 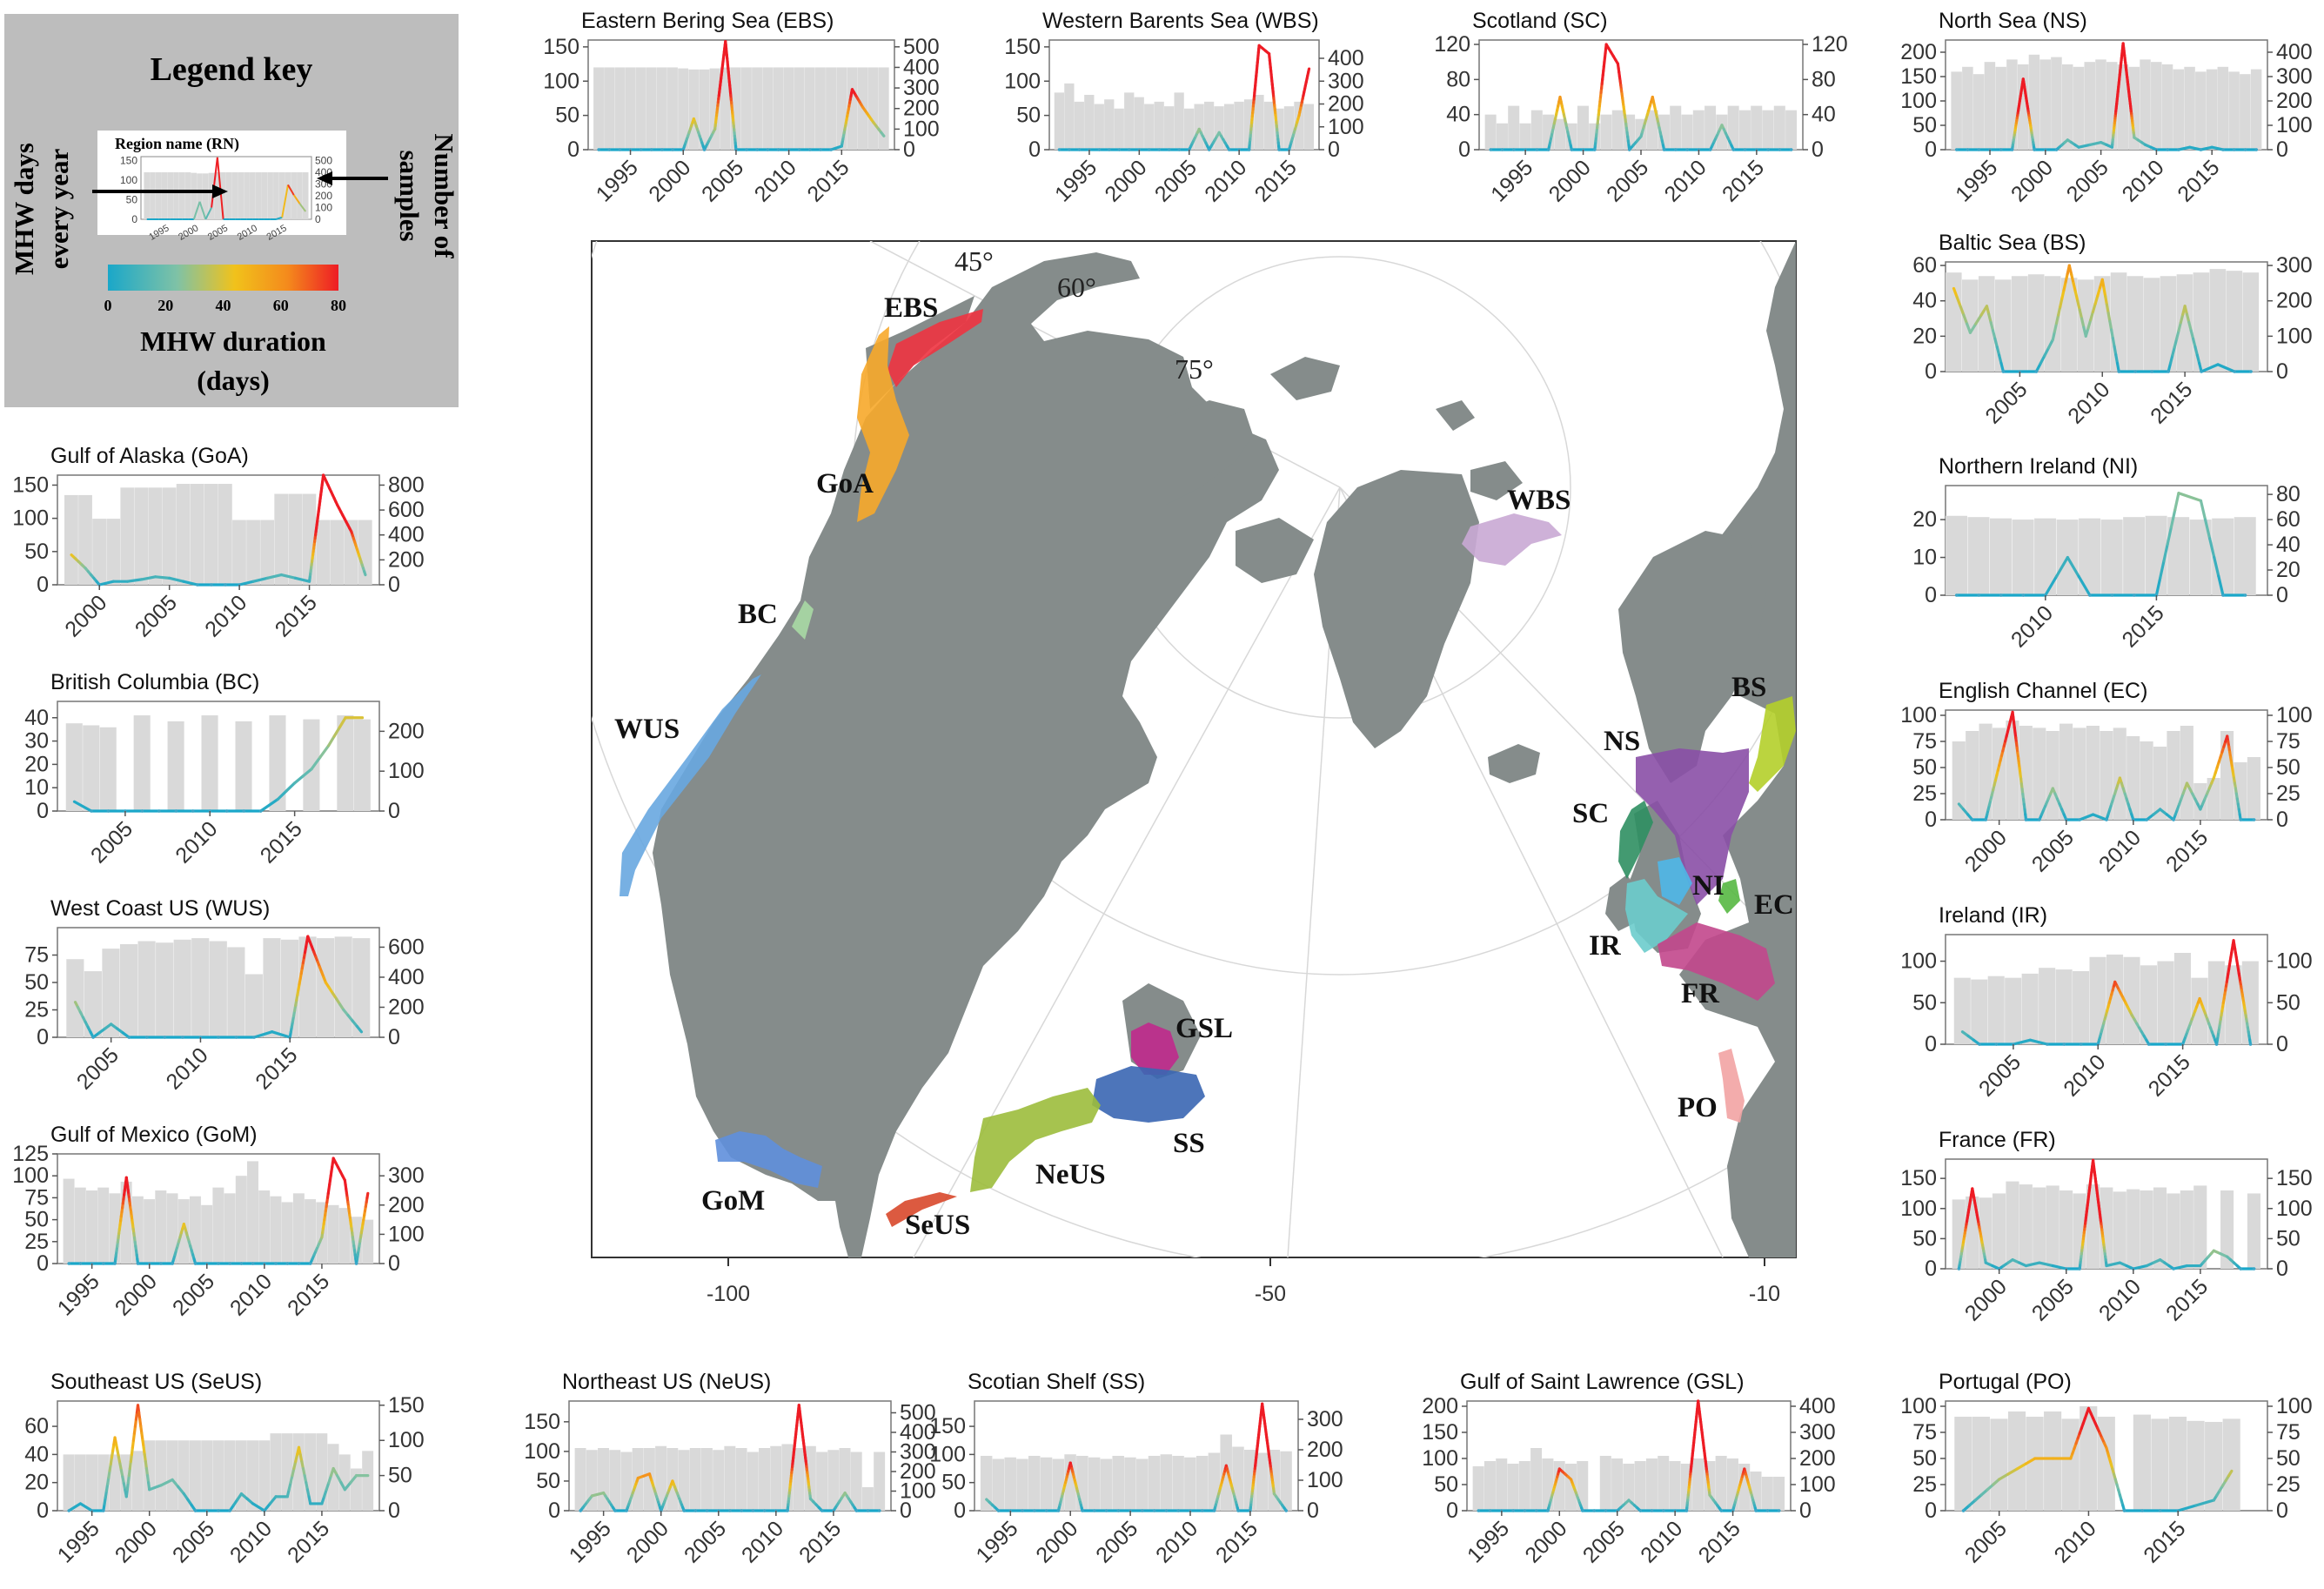 I want to click on legend-title: Legend key, so click(x=232, y=69).